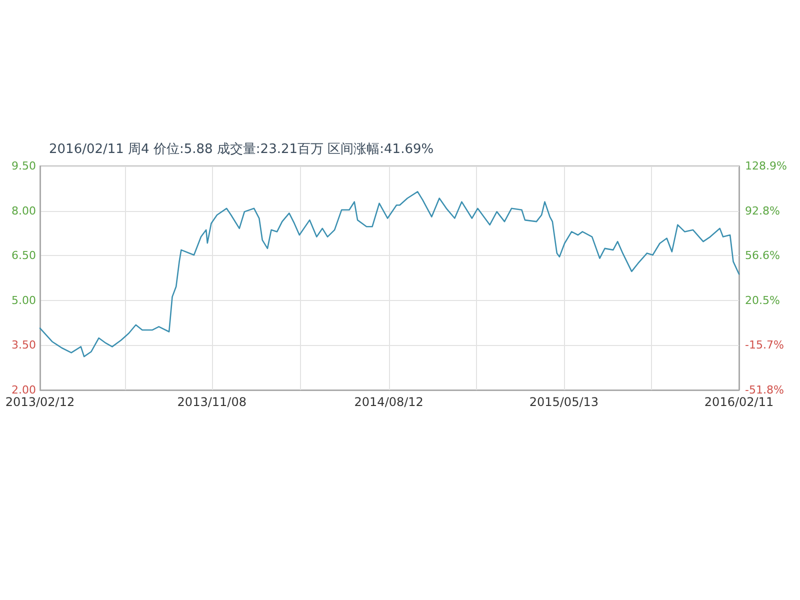 The image size is (800, 600). I want to click on y2-tick-label: -51.8%, so click(764, 390).